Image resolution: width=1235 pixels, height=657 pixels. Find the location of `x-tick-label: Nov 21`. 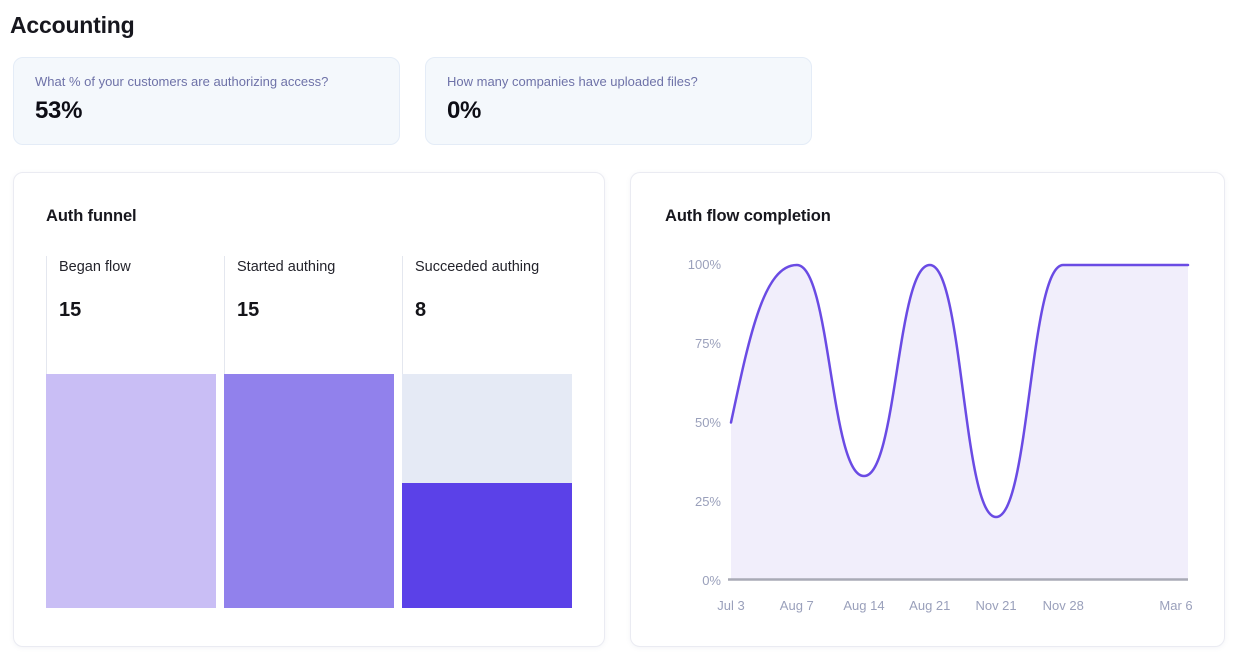

x-tick-label: Nov 21 is located at coordinates (996, 605).